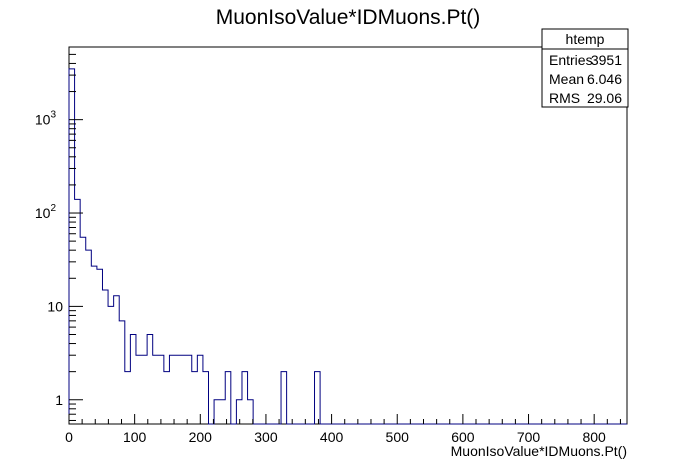  Describe the element at coordinates (332, 437) in the screenshot. I see `x-tick-label: 400` at that location.